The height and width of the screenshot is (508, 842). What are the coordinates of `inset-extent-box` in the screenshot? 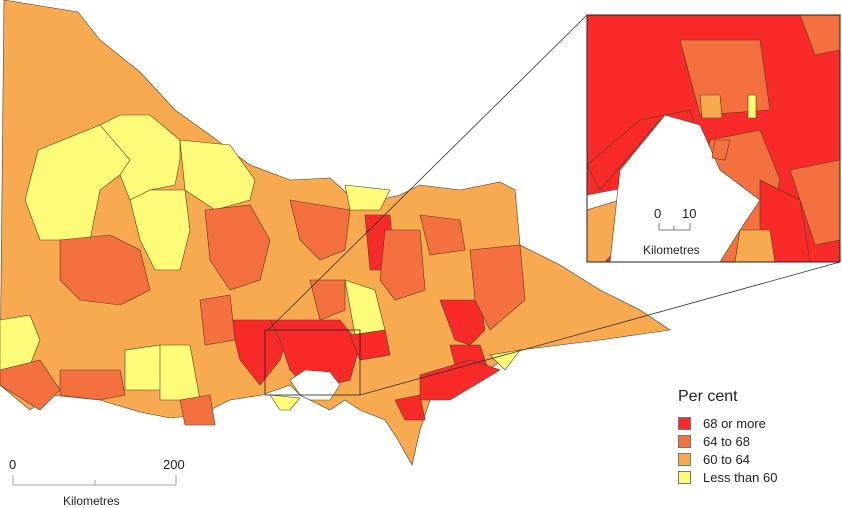 It's located at (312, 362).